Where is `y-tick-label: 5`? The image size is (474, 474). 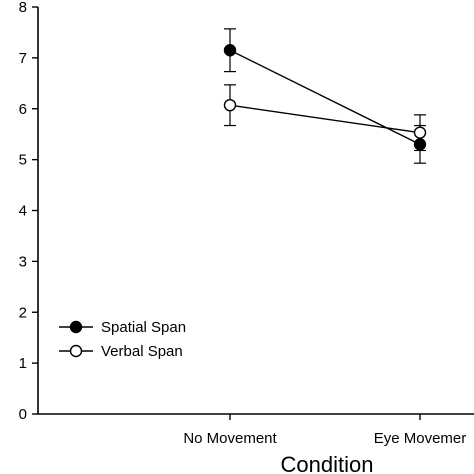 y-tick-label: 5 is located at coordinates (23, 160).